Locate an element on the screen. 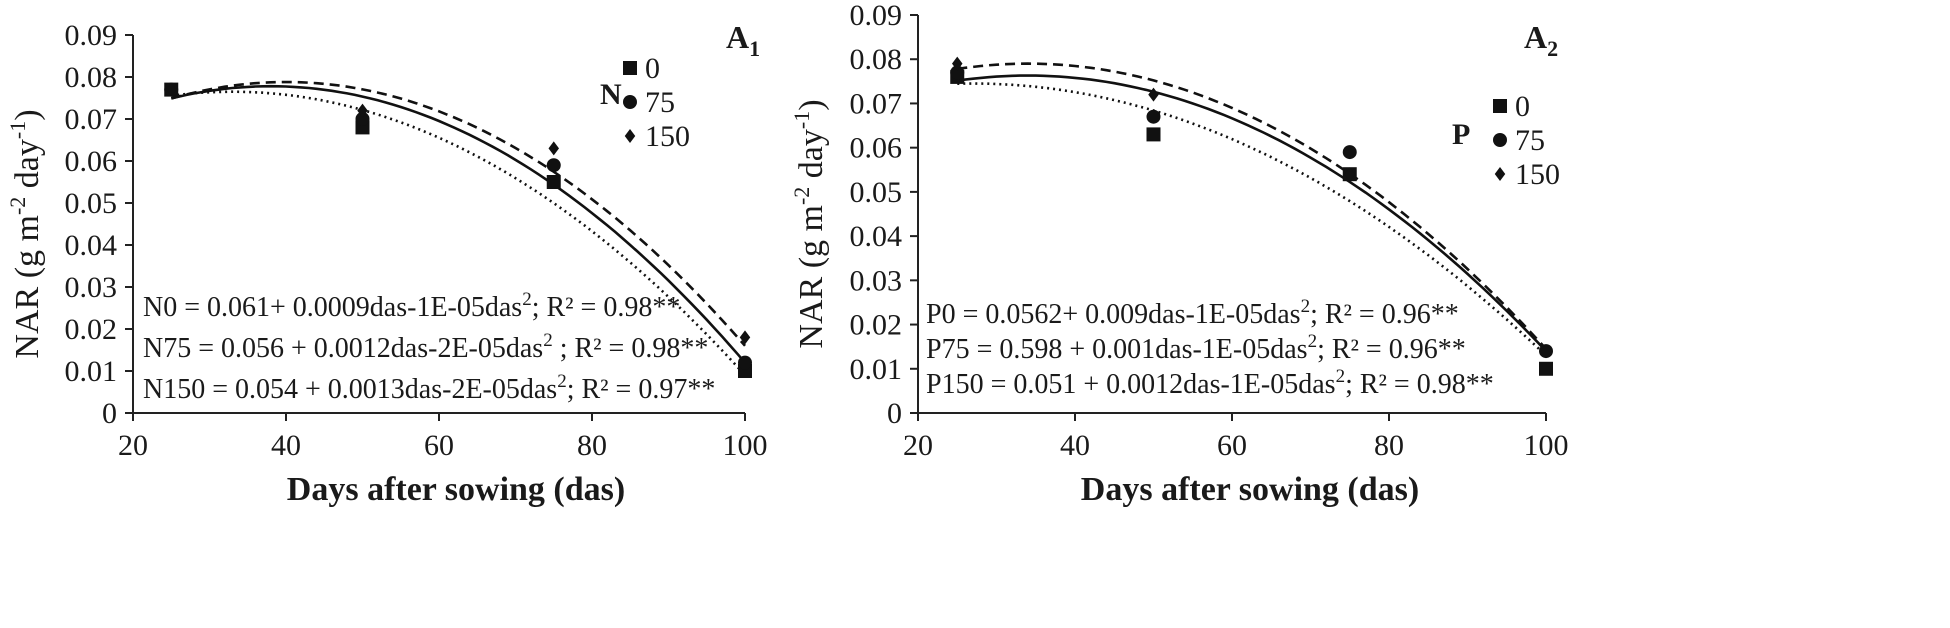 Image resolution: width=1950 pixels, height=628 pixels. panel-label: A1 is located at coordinates (743, 40).